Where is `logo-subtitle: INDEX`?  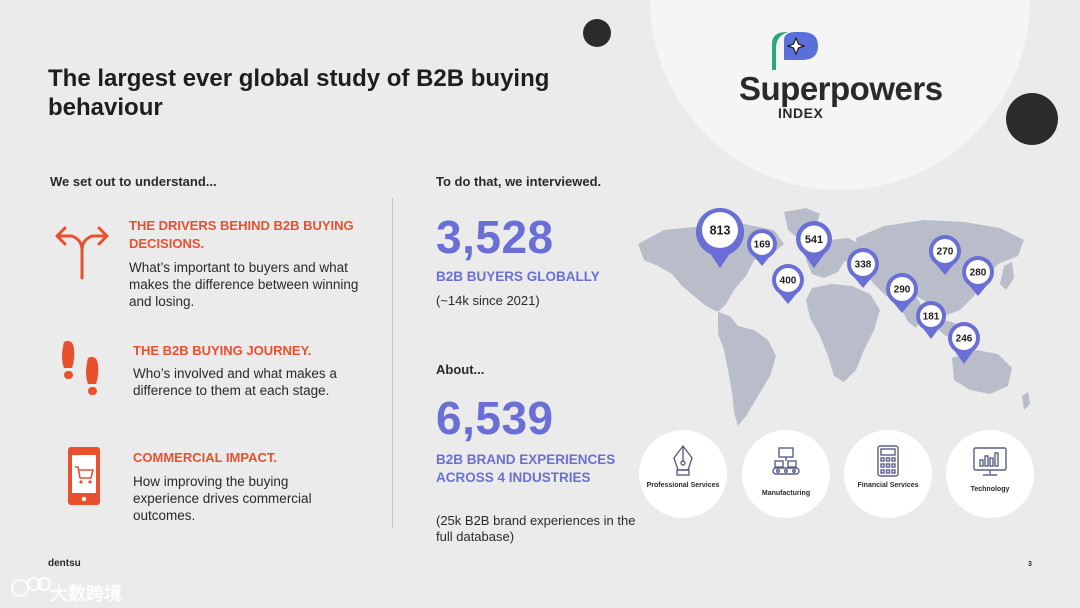 logo-subtitle: INDEX is located at coordinates (801, 113).